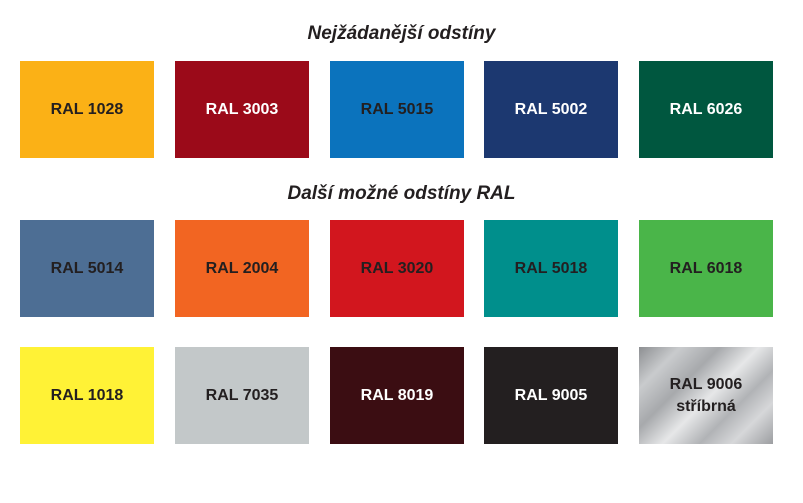 The width and height of the screenshot is (803, 503). I want to click on swatch-ral-2004: RAL 2004, so click(242, 268).